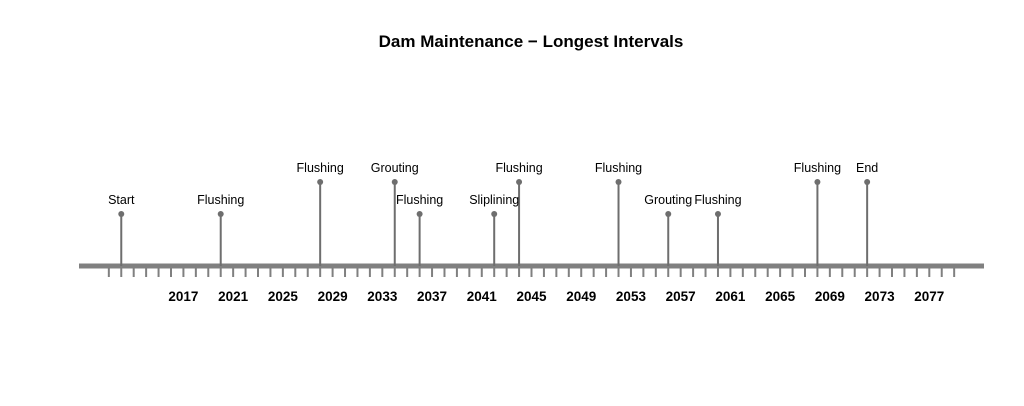  What do you see at coordinates (780, 296) in the screenshot?
I see `tick-label: 2065` at bounding box center [780, 296].